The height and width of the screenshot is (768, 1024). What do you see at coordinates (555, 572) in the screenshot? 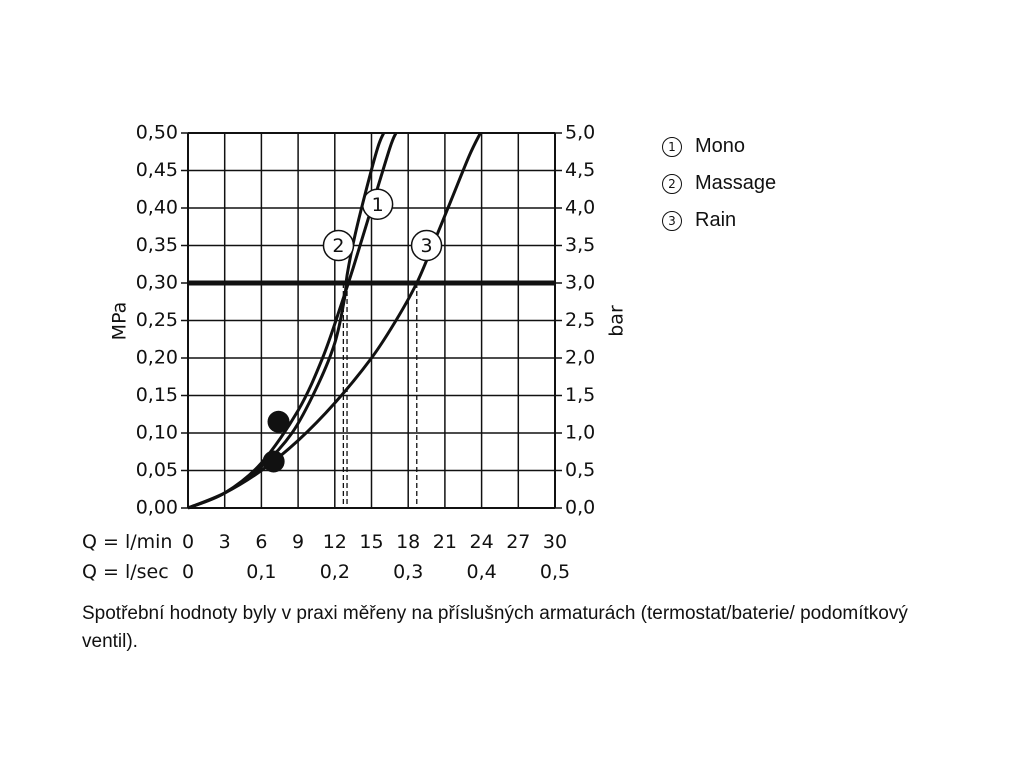
I see `x-tick-label-lsec: 0,5` at bounding box center [555, 572].